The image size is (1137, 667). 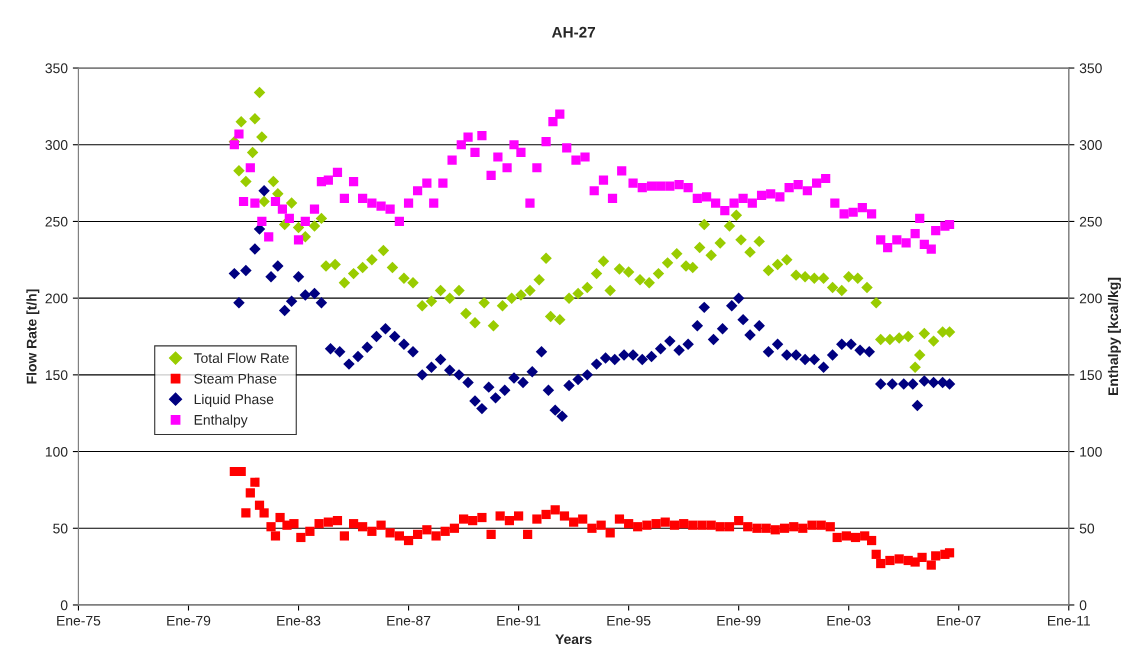 I want to click on y2-tick-label: 250, so click(x=1090, y=221).